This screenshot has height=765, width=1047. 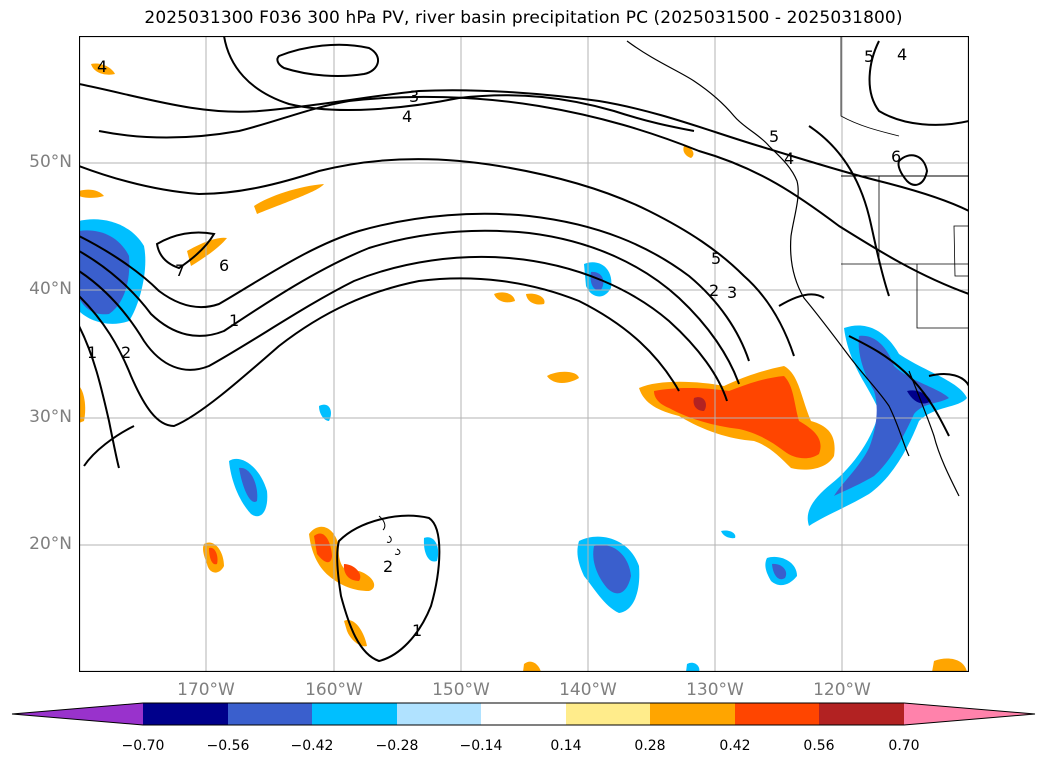 I want to click on contour-label: 7, so click(x=180, y=270).